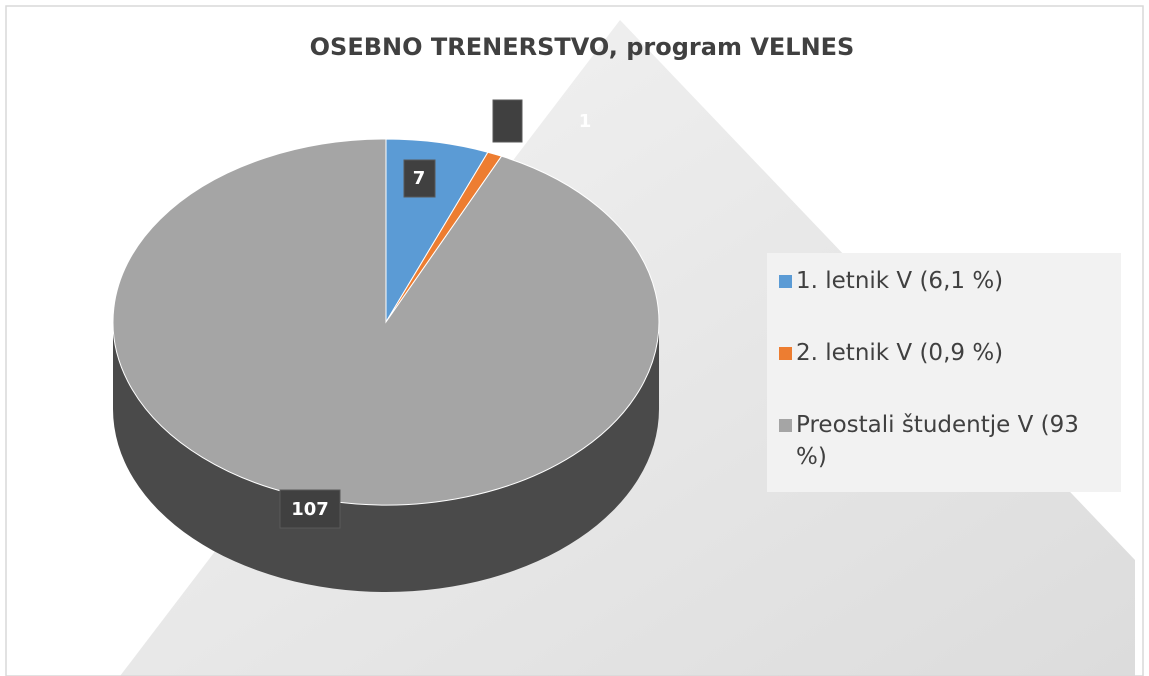  I want to click on data-label: 1, so click(585, 121).